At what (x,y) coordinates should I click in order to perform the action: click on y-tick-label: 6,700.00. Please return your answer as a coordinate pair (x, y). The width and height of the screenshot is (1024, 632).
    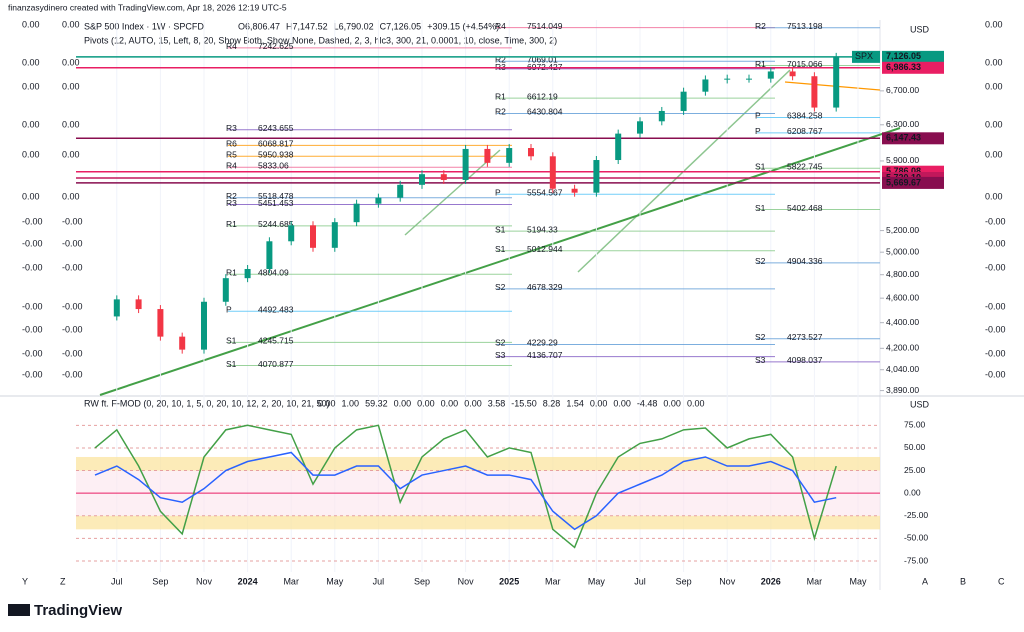
    Looking at the image, I should click on (902, 90).